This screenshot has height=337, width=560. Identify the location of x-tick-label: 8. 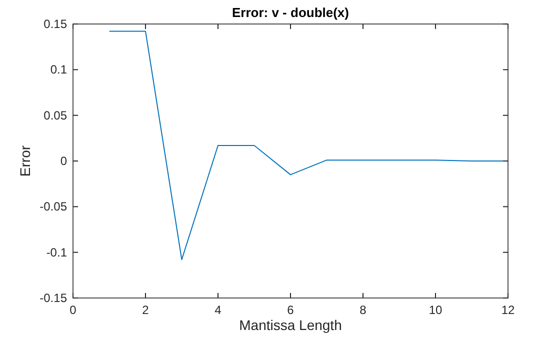
(363, 310).